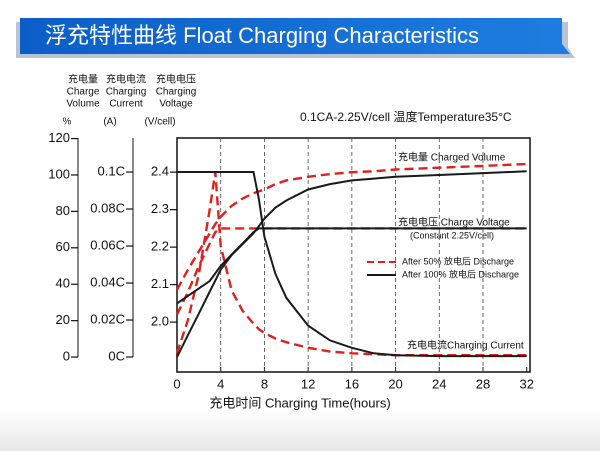 The image size is (600, 451). I want to click on y-tick-label: 0.06C, so click(107, 244).